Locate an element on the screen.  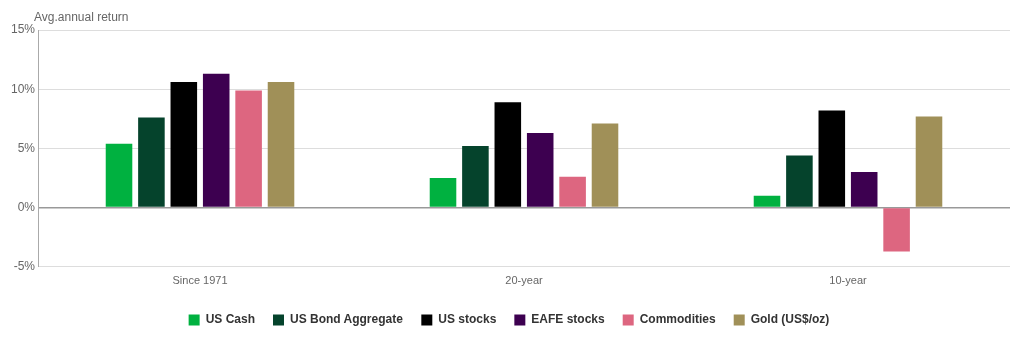
legend-label: Commodities is located at coordinates (678, 319).